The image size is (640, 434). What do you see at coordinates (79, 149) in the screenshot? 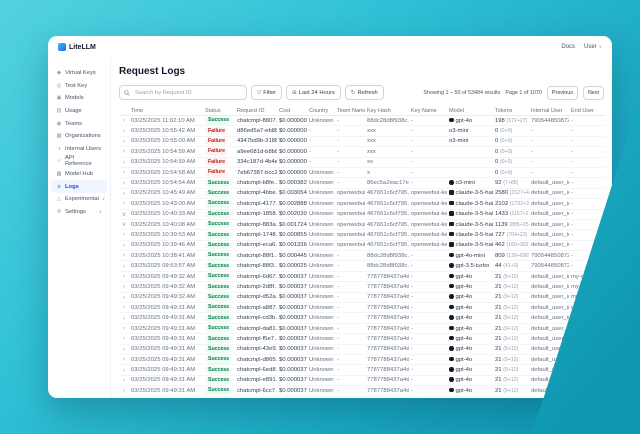
I see `sidebar-item-internal-users: ◑ Internal Users` at bounding box center [79, 149].